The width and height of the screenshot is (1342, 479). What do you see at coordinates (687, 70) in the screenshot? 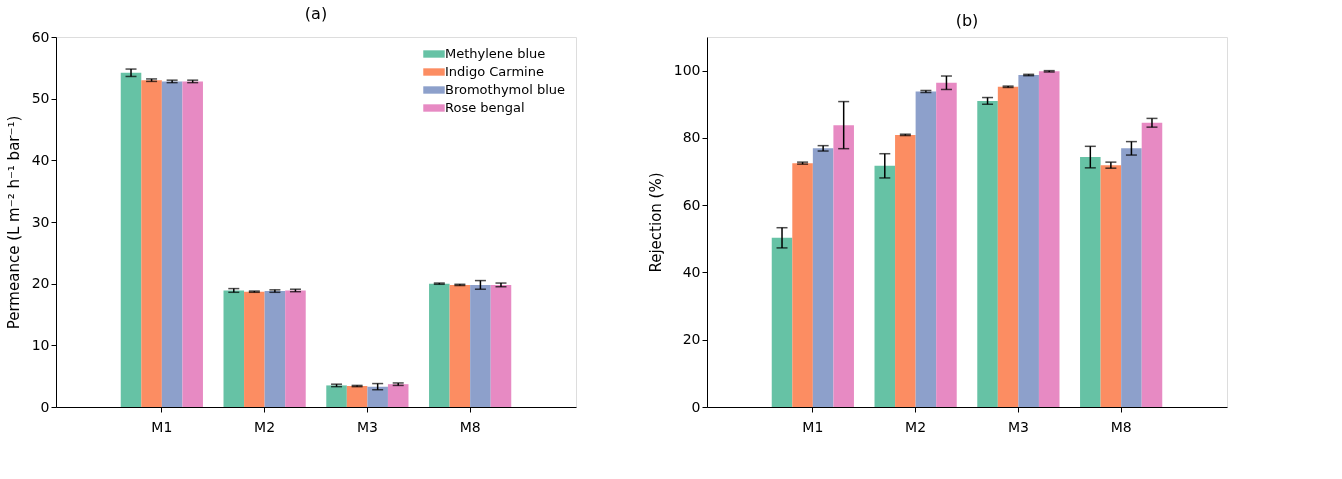
I see `y-tick-label: 100` at bounding box center [687, 70].